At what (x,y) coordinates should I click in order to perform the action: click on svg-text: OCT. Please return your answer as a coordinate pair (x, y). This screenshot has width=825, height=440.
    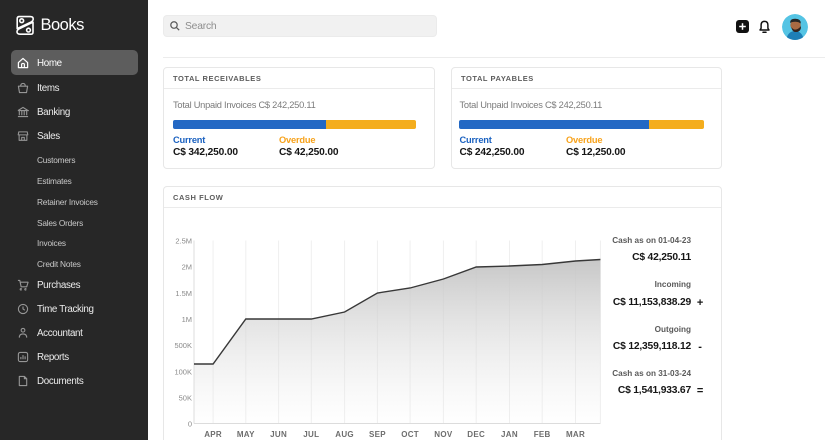
    Looking at the image, I should click on (410, 434).